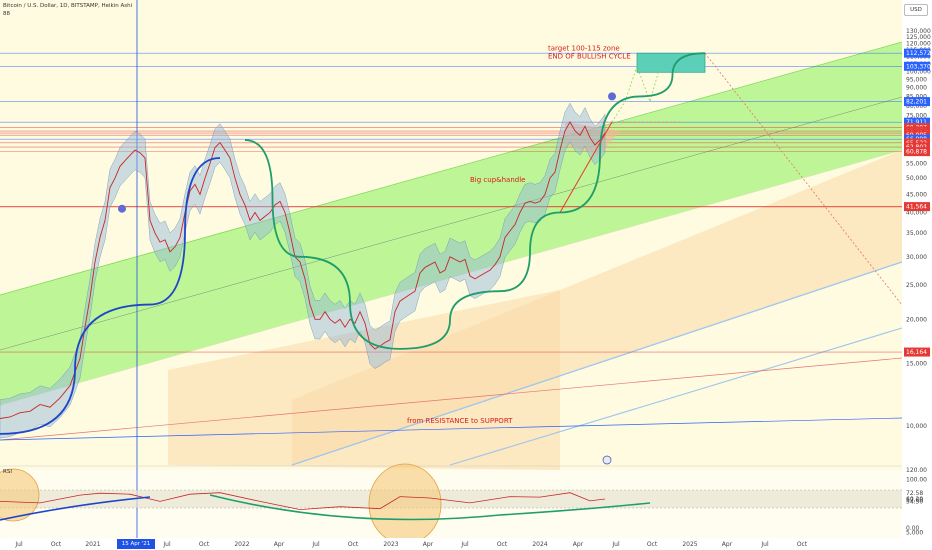  What do you see at coordinates (405, 504) in the screenshot?
I see `rsi-highlight-circle-mid` at bounding box center [405, 504].